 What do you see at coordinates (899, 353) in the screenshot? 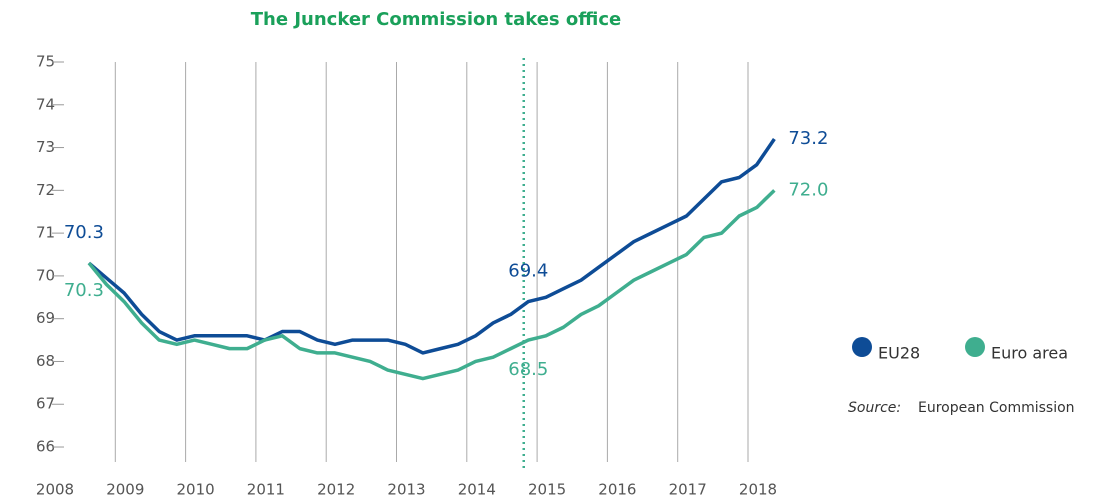
I see `legend-label: EU28` at bounding box center [899, 353].